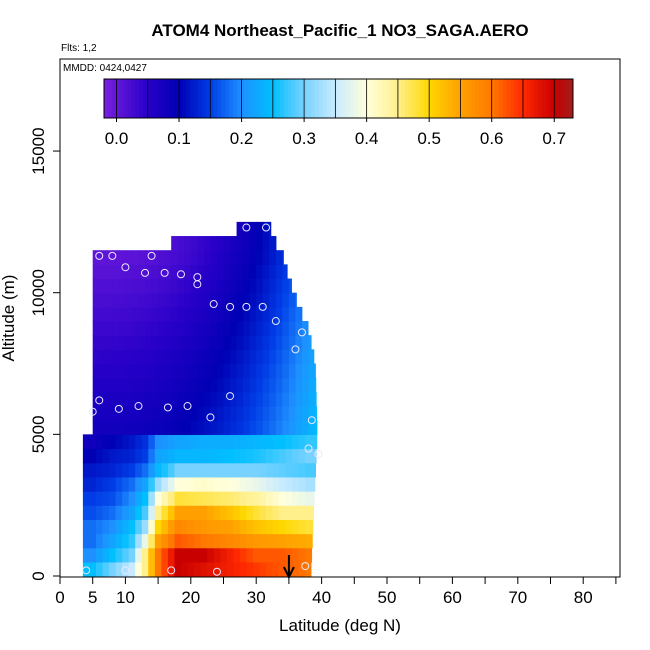  What do you see at coordinates (38, 575) in the screenshot?
I see `y-tick-label: 0` at bounding box center [38, 575].